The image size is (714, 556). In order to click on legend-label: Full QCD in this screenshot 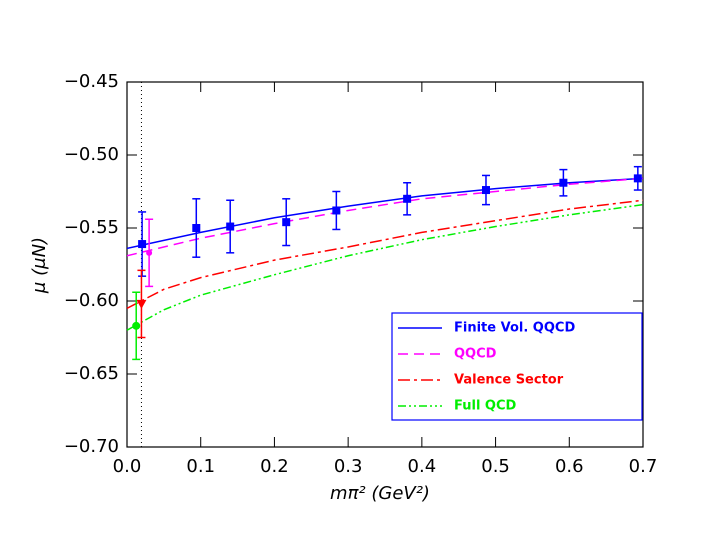, I will do `click(485, 406)`.